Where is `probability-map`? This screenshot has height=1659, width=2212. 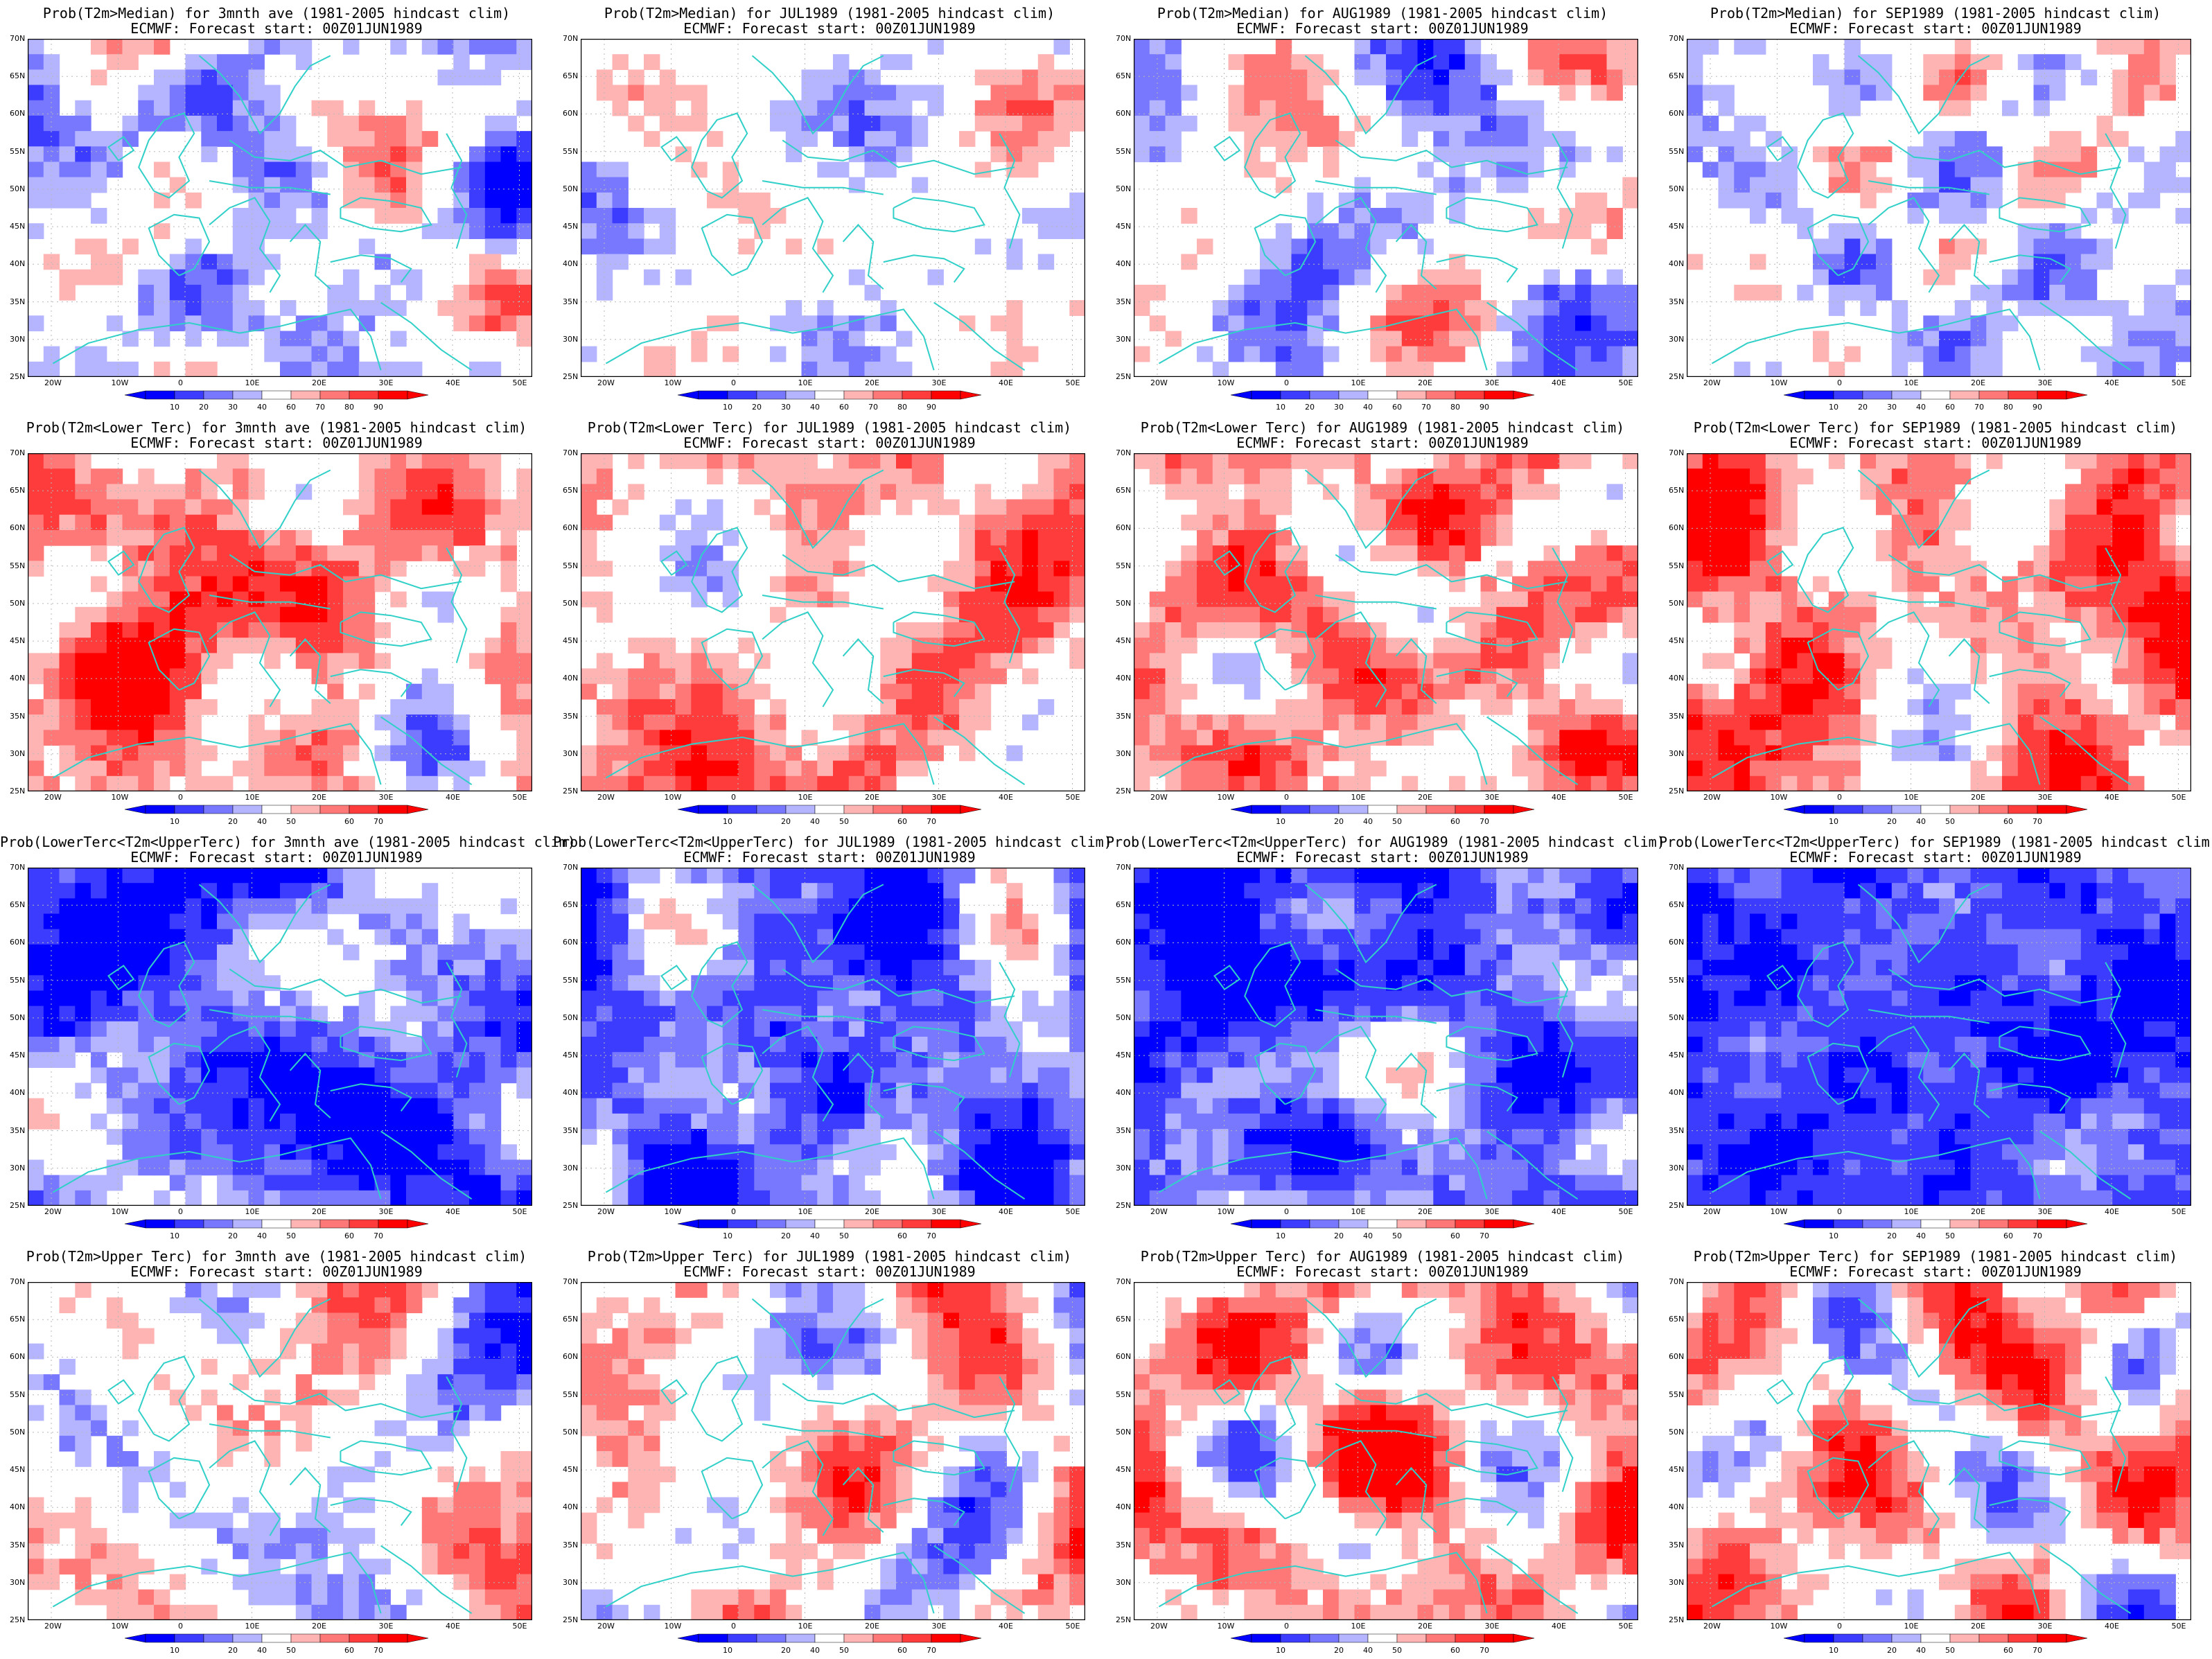
probability-map is located at coordinates (1939, 622).